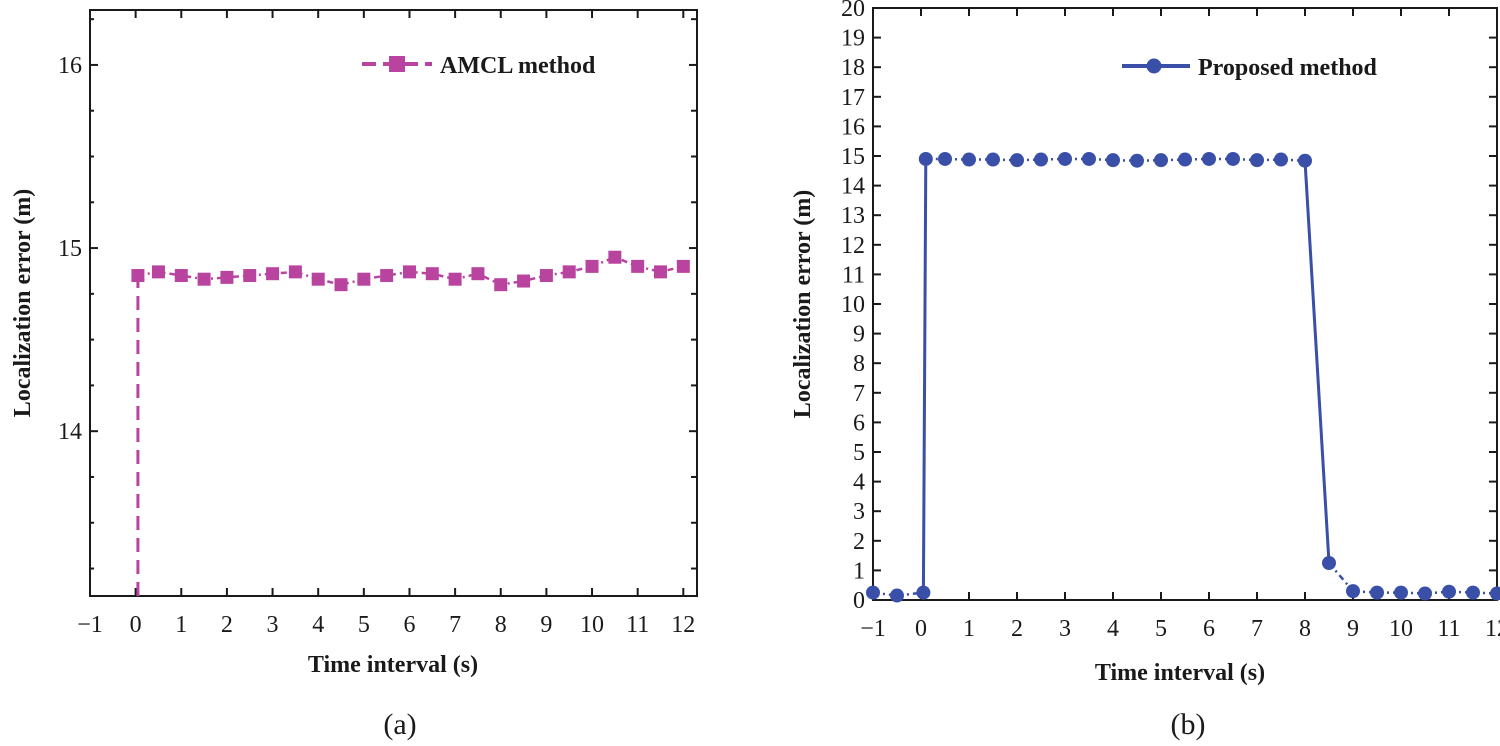 Image resolution: width=1500 pixels, height=746 pixels. I want to click on x-tick-label: −1, so click(90, 625).